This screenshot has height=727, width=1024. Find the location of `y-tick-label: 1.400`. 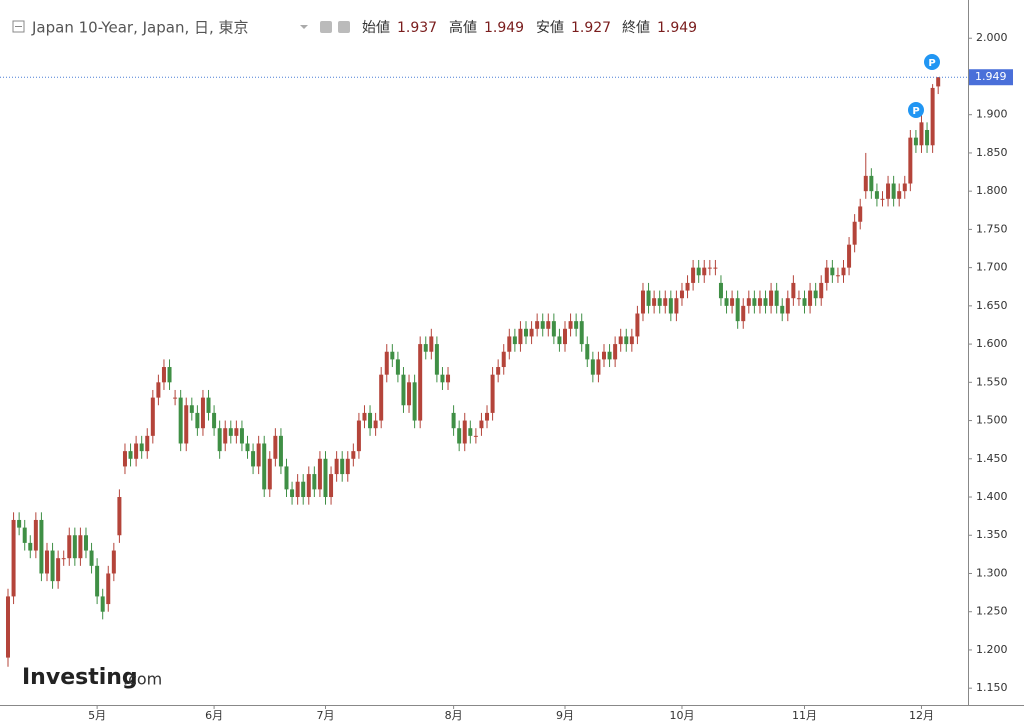

y-tick-label: 1.400 is located at coordinates (992, 496).